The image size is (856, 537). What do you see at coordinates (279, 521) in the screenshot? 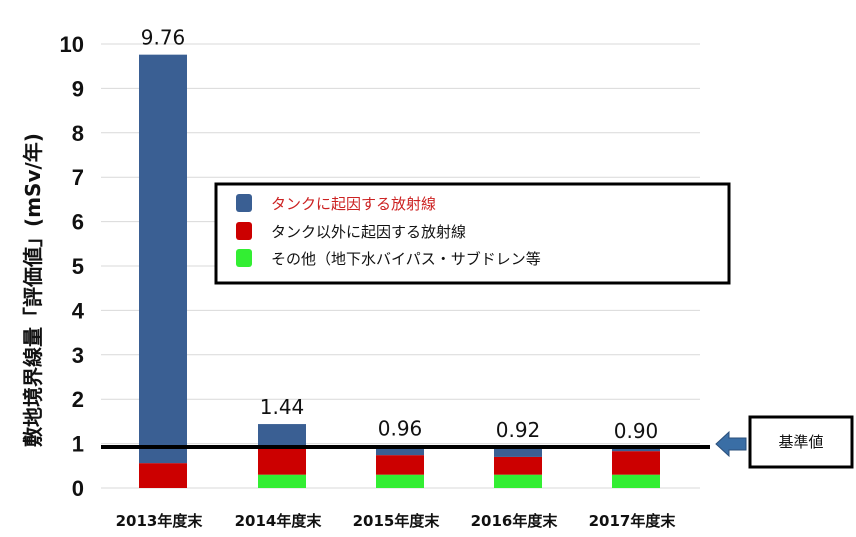
I see `x-tick-label: 2014年度末` at bounding box center [279, 521].